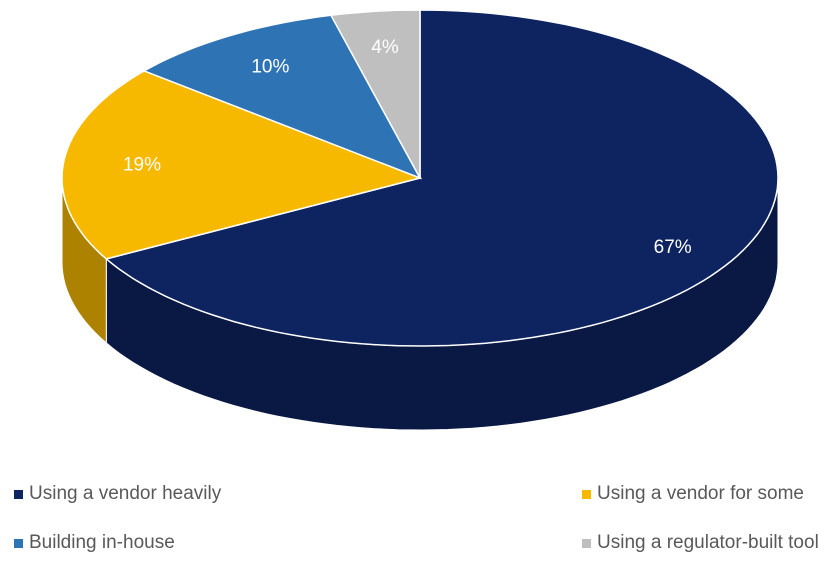  What do you see at coordinates (673, 247) in the screenshot?
I see `data-label: 67%` at bounding box center [673, 247].